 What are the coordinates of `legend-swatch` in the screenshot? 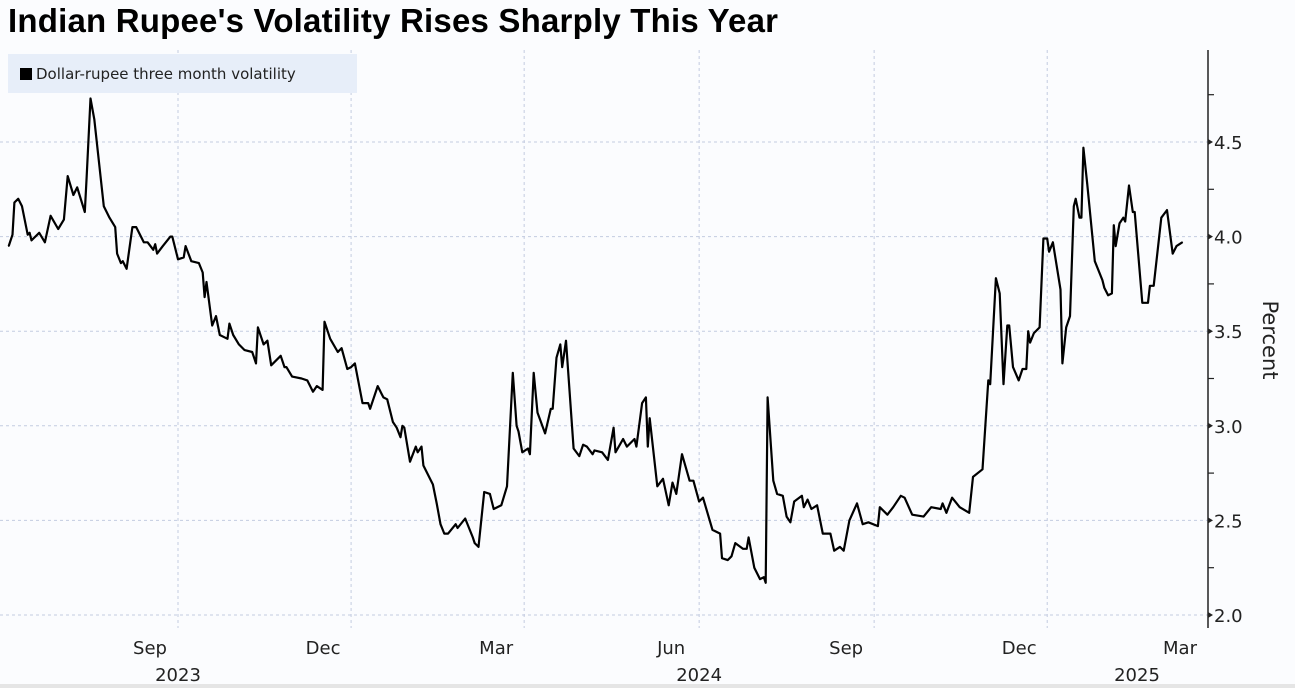 It's located at (26, 73).